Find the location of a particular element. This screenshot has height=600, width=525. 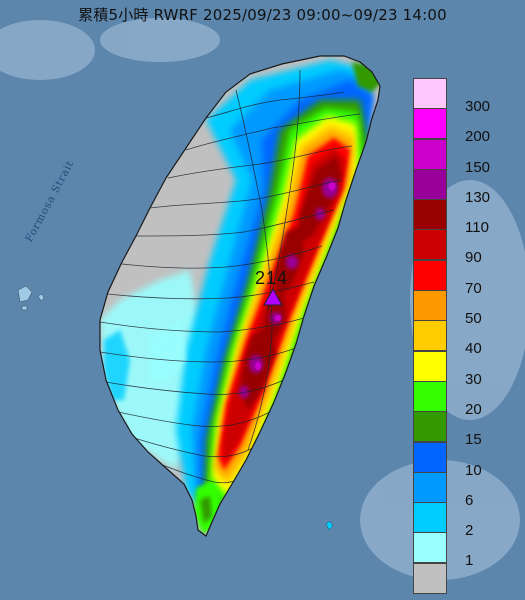

legend-row: 130 is located at coordinates (468, 187).